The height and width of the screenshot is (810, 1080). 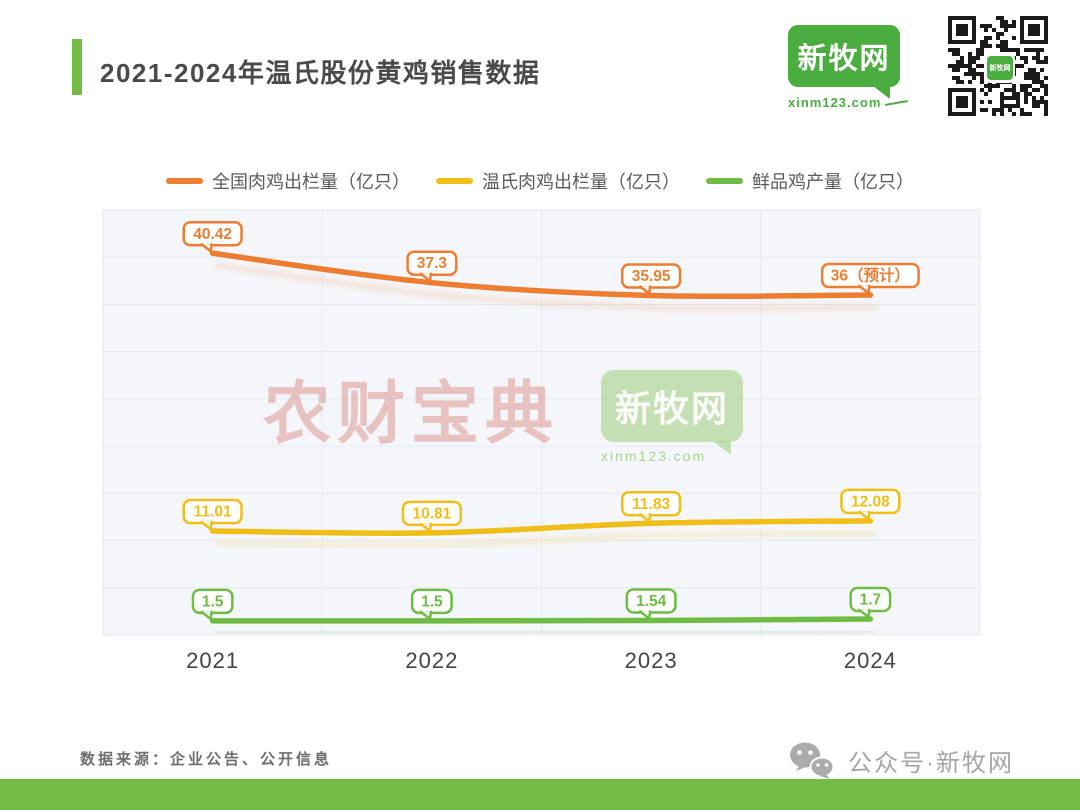 What do you see at coordinates (651, 504) in the screenshot?
I see `svg-text: 11.83` at bounding box center [651, 504].